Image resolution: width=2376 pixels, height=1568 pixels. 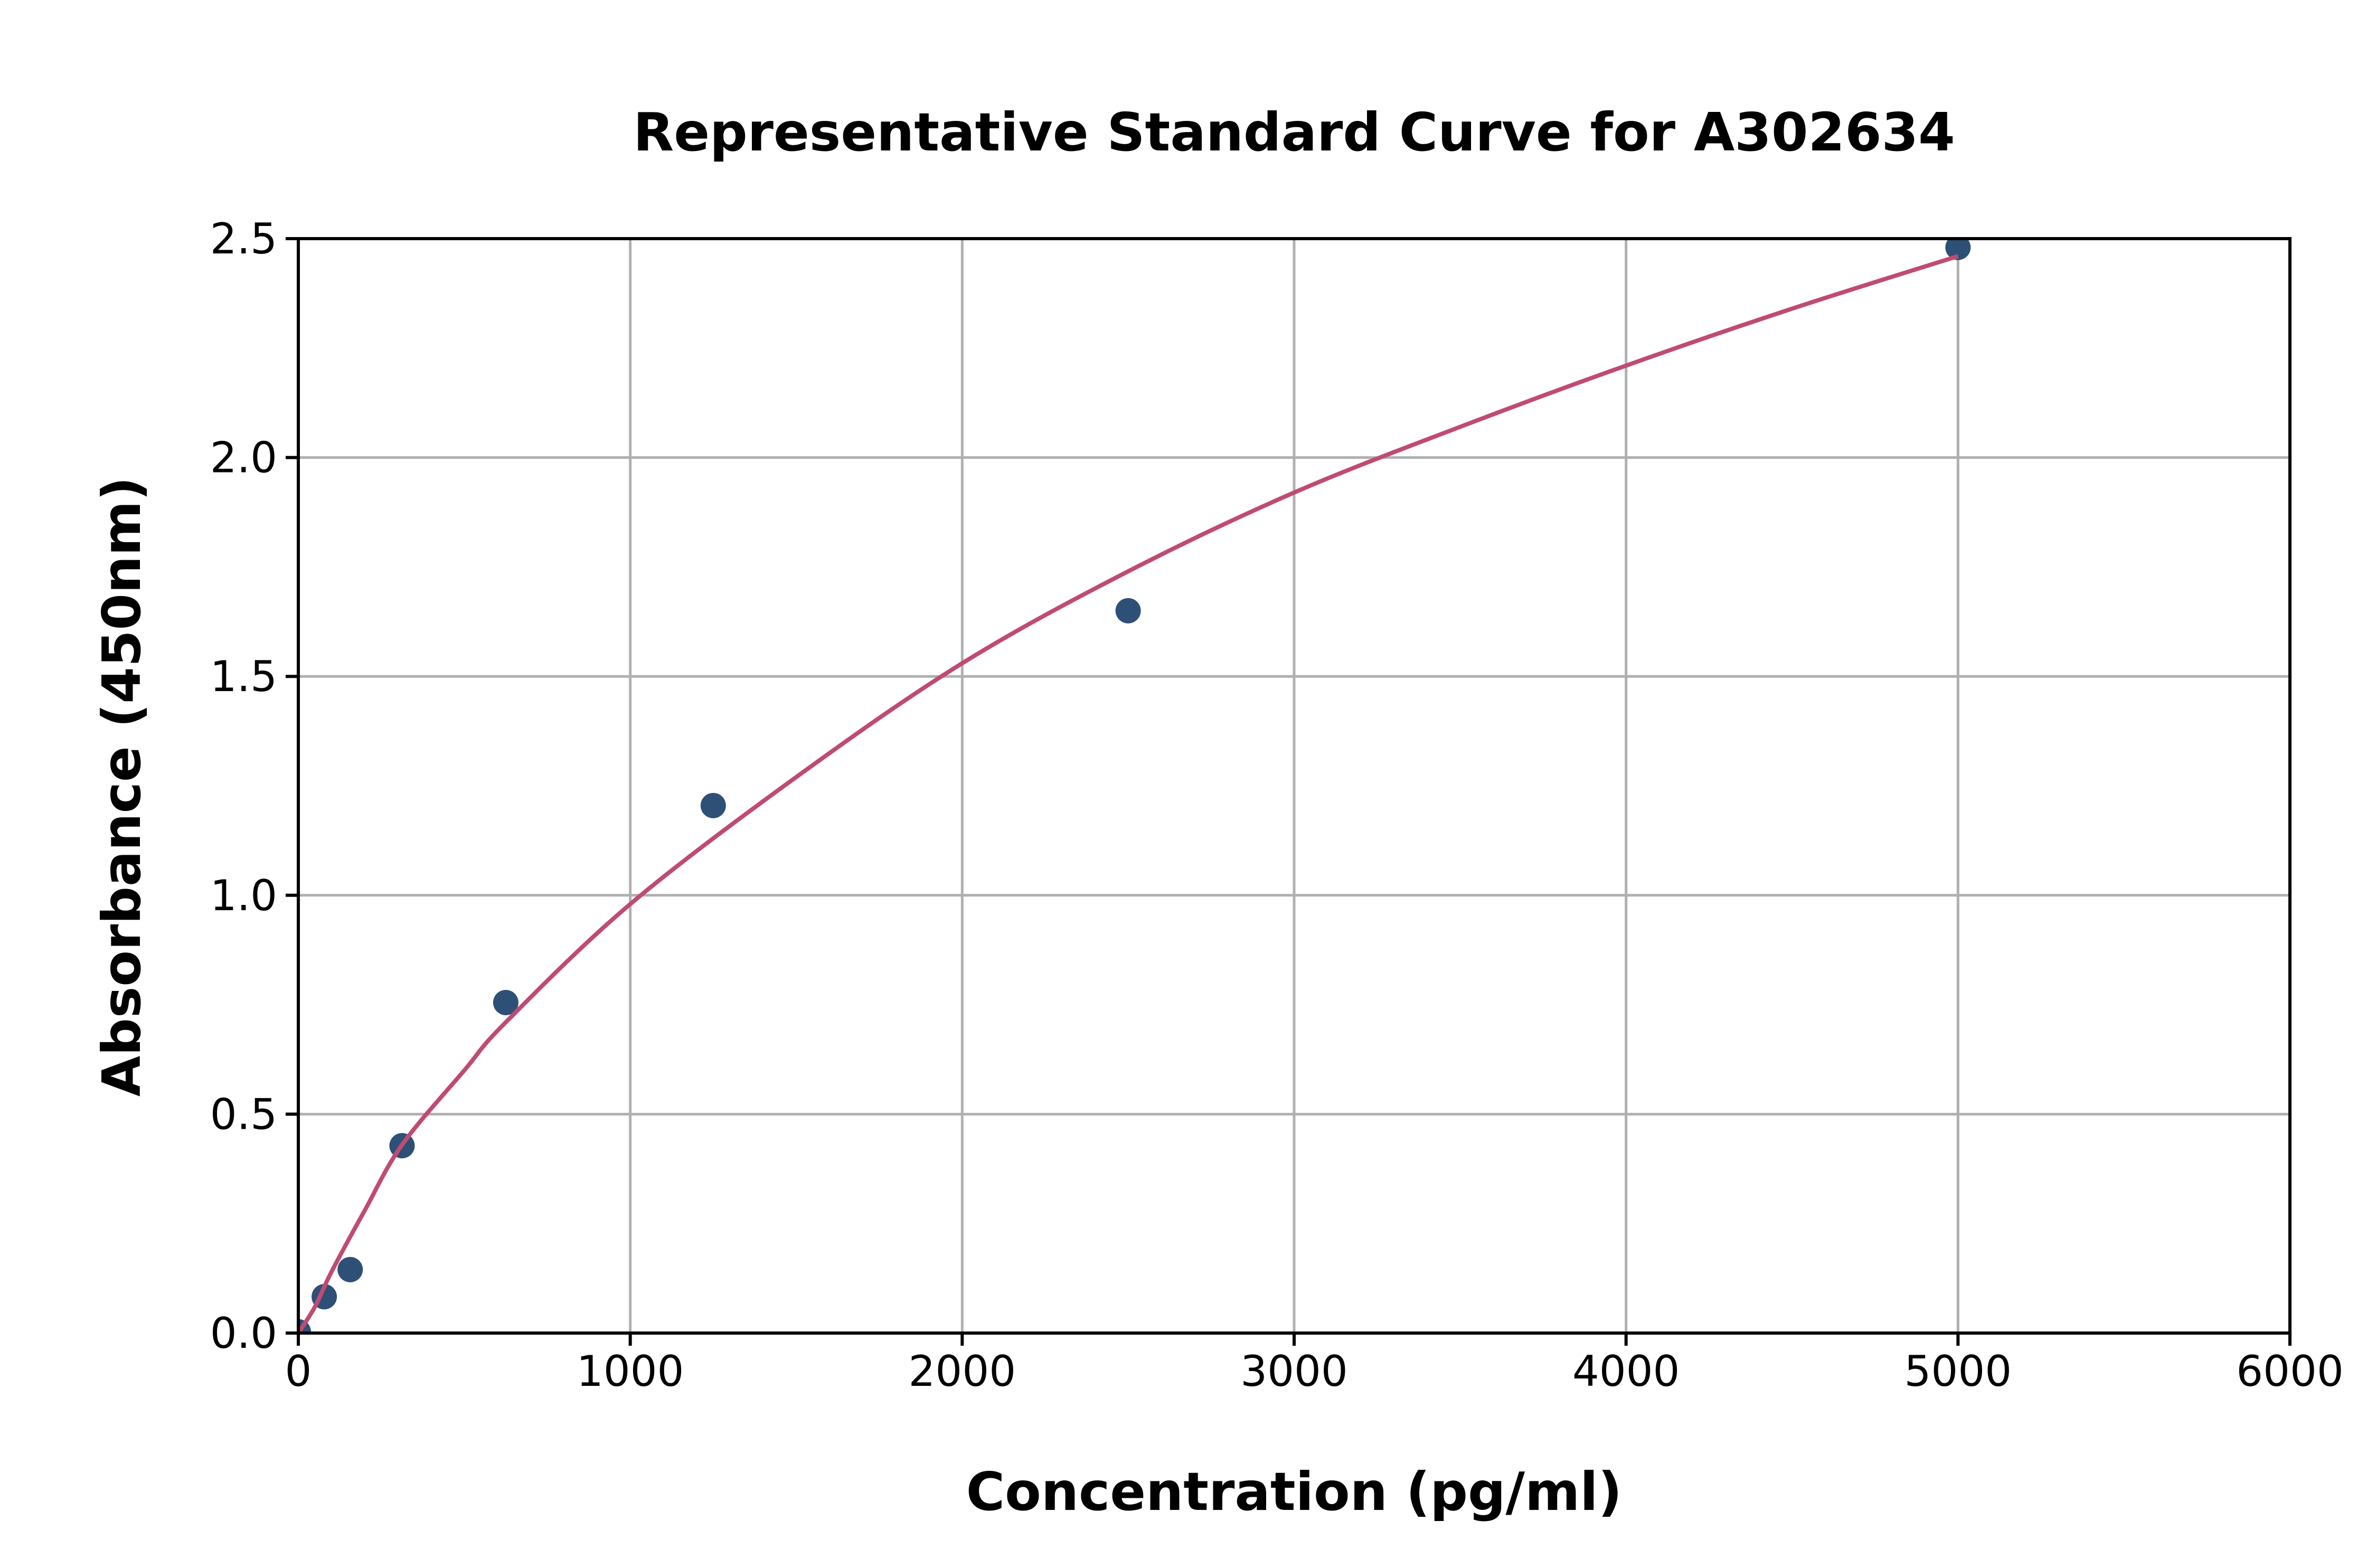 I want to click on x-tick-label: 3000, so click(x=1294, y=1371).